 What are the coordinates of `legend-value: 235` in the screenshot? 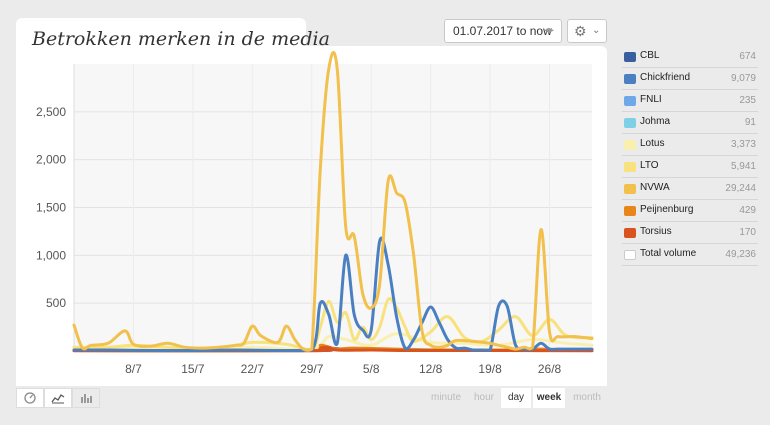 It's located at (747, 100).